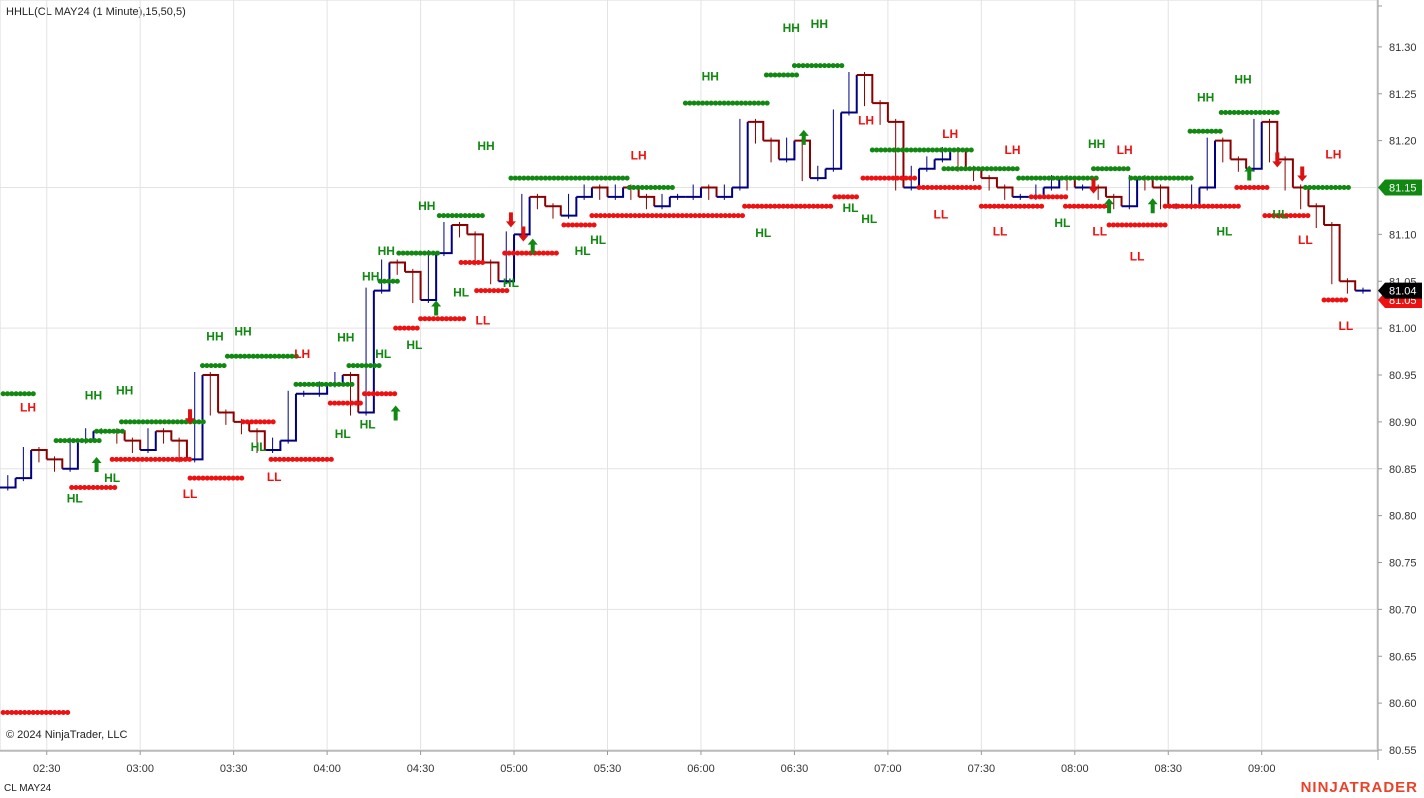 This screenshot has height=798, width=1424. What do you see at coordinates (28, 788) in the screenshot?
I see `instrument-label: CL MAY24` at bounding box center [28, 788].